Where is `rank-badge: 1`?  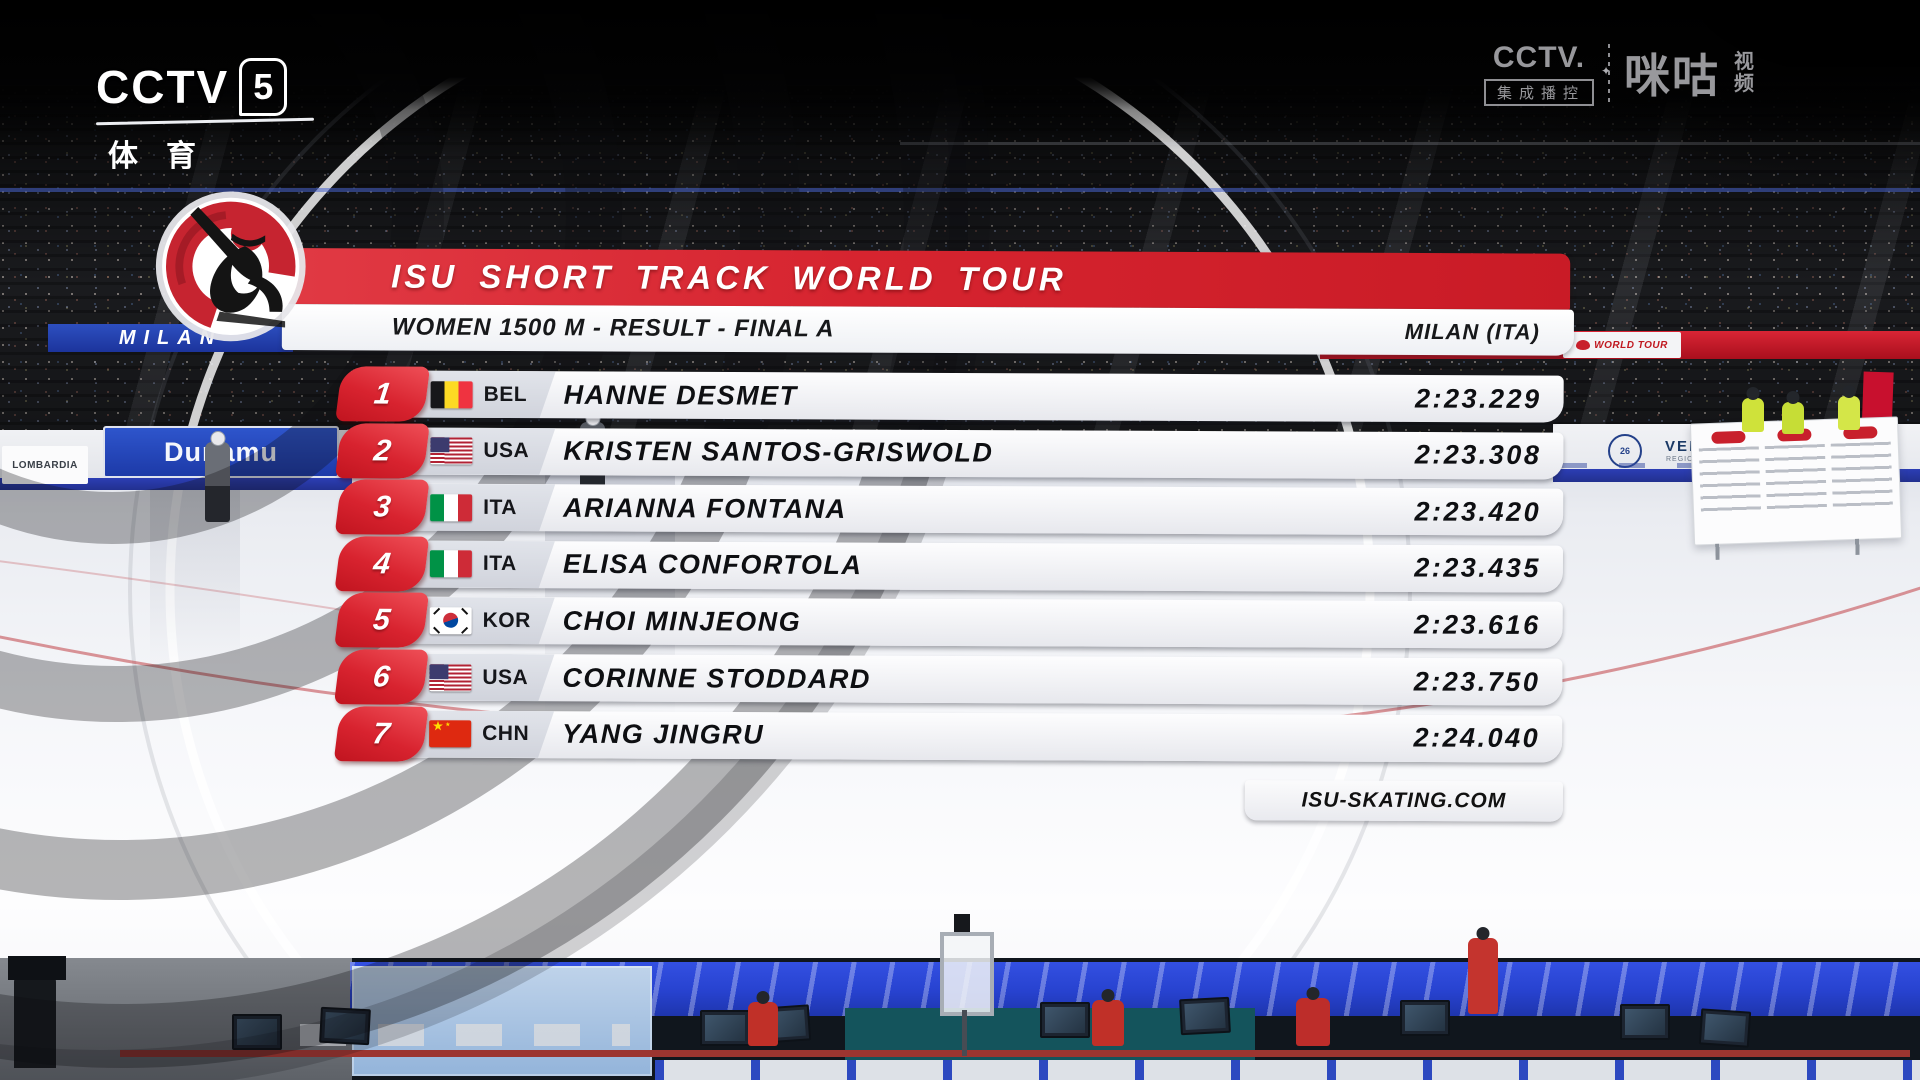 rank-badge: 1 is located at coordinates (383, 394).